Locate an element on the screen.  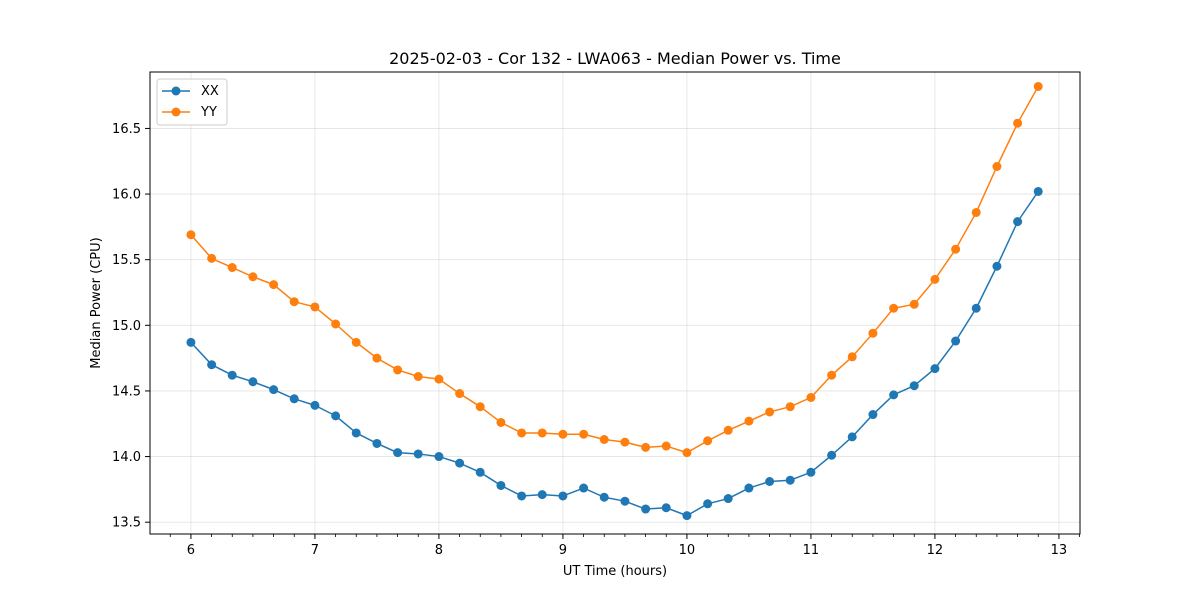
y-tick-label: 13.5 is located at coordinates (126, 523).